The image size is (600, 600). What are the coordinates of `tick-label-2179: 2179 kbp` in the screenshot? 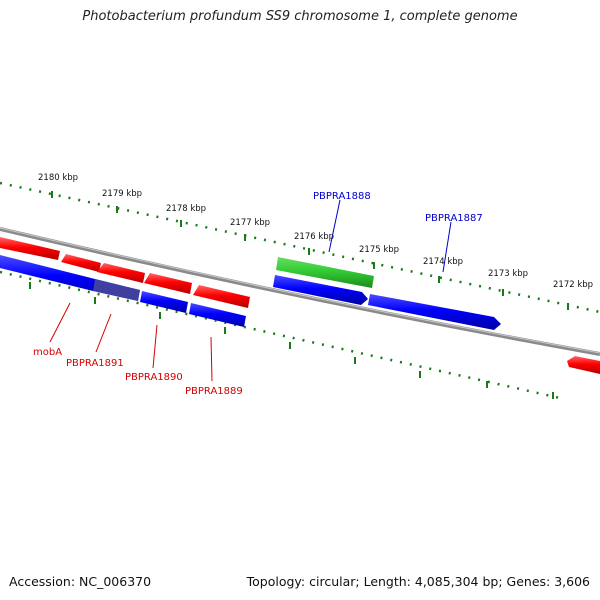 It's located at (122, 194).